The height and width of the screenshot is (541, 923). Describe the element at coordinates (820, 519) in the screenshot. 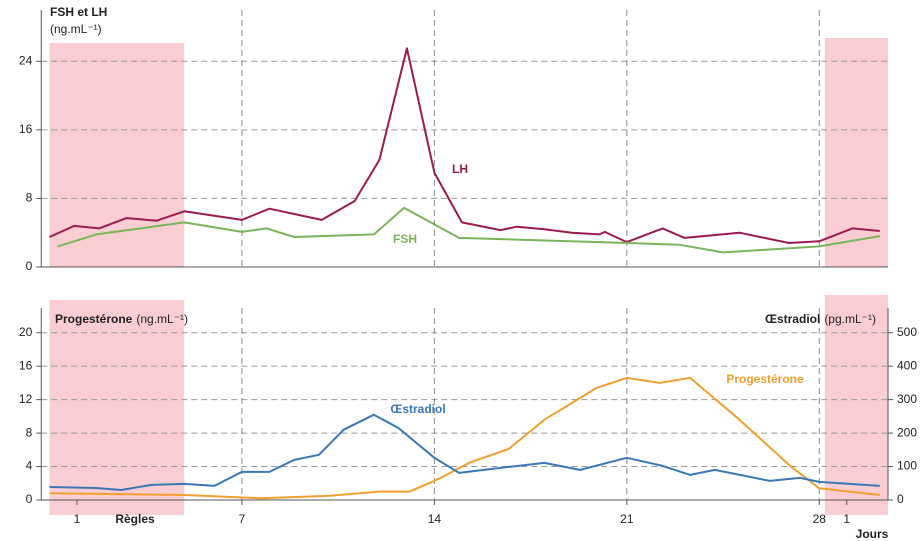

I see `x-tick-label: 28` at that location.